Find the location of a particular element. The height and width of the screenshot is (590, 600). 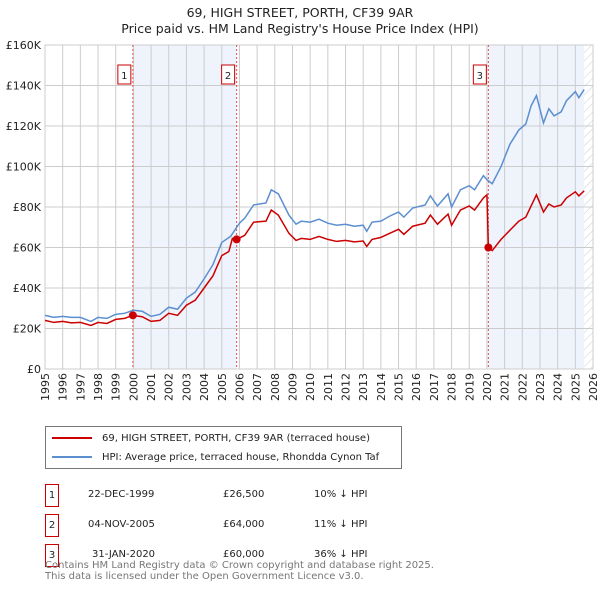

y-tick-label: £40K is located at coordinates (27, 288).